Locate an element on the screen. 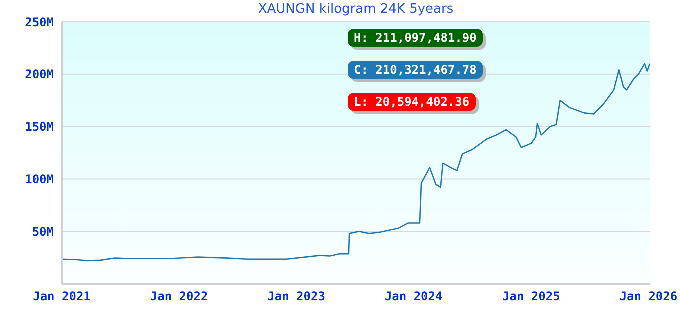 This screenshot has height=320, width=680. y-tick-label: 250M is located at coordinates (39, 22).